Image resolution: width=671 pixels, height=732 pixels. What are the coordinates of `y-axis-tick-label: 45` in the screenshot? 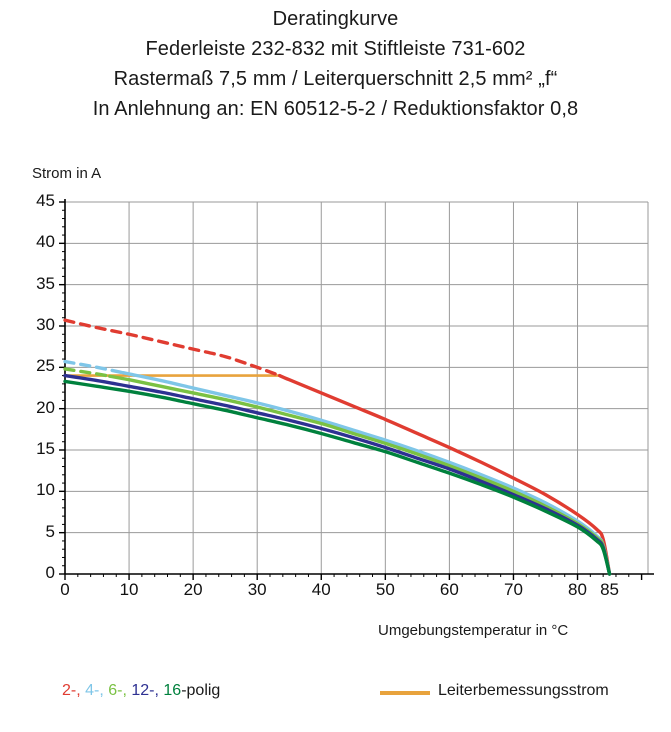 It's located at (45, 200).